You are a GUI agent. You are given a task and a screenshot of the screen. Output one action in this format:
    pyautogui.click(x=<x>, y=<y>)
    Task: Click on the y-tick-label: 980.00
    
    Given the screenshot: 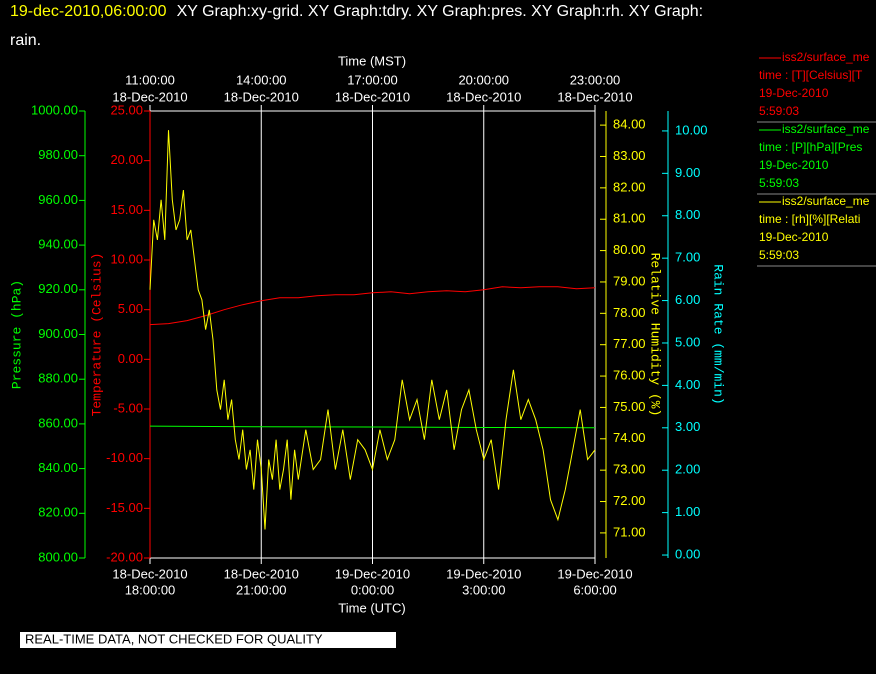 What is the action you would take?
    pyautogui.click(x=58, y=154)
    